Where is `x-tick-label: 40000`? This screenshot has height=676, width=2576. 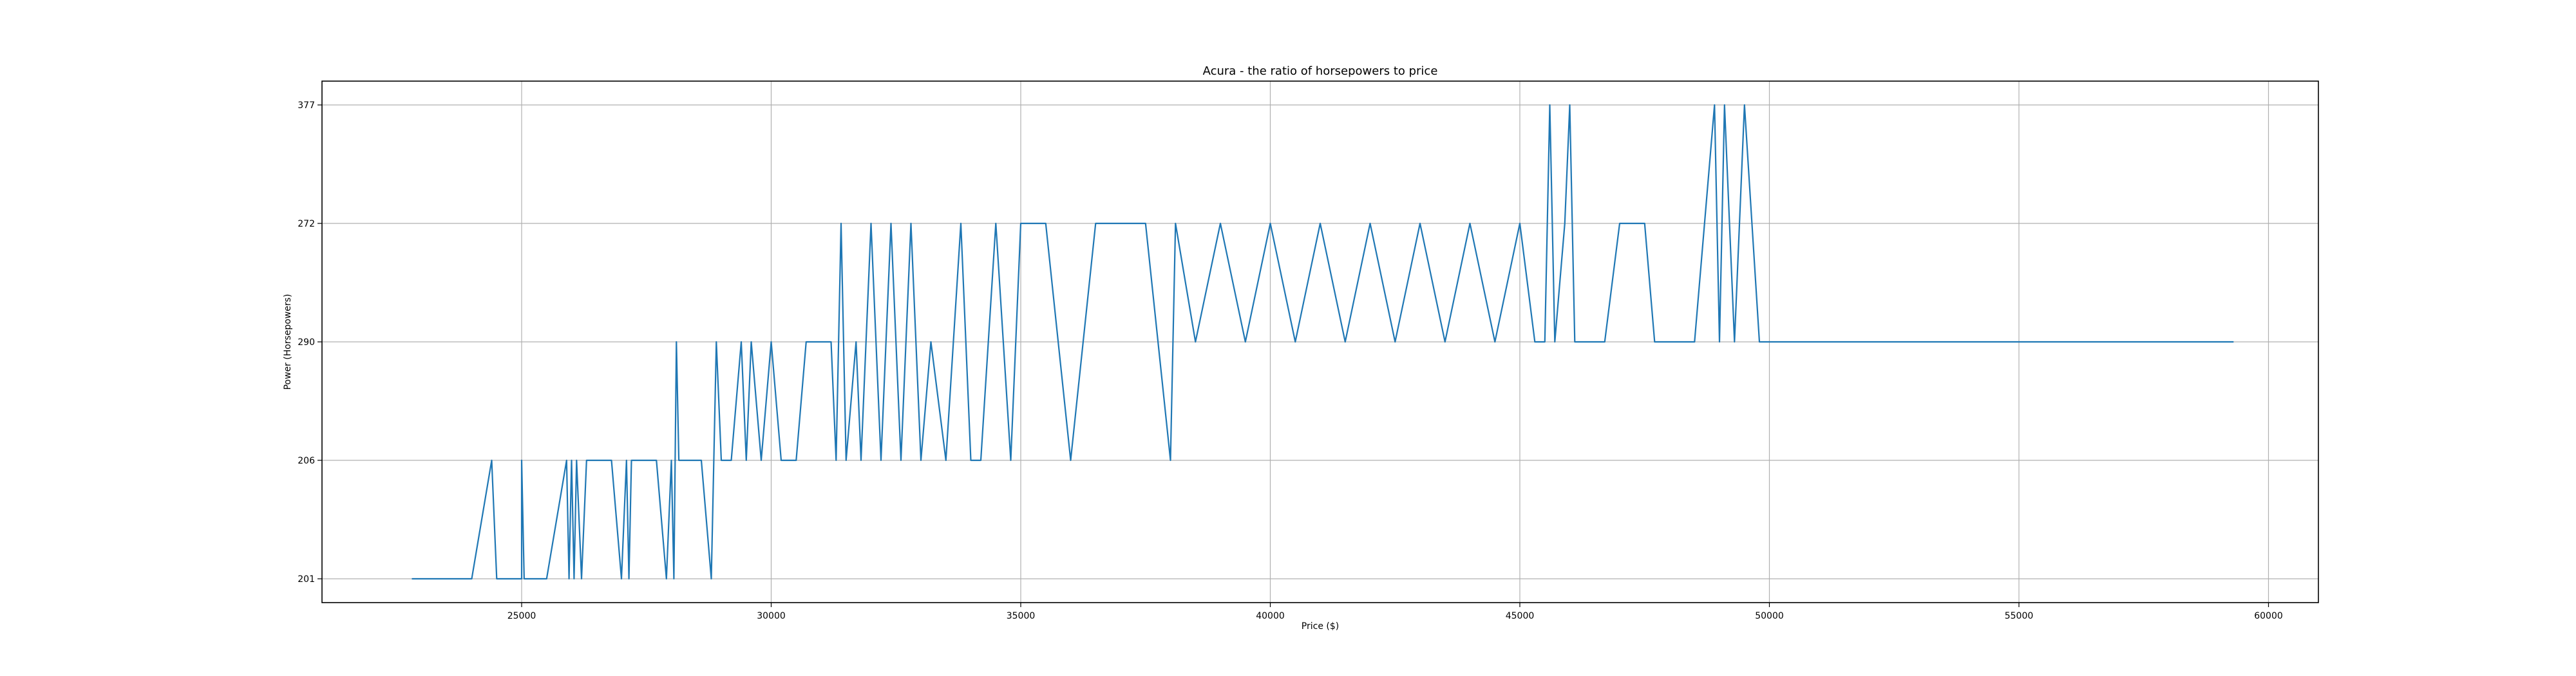 x-tick-label: 40000 is located at coordinates (1270, 616).